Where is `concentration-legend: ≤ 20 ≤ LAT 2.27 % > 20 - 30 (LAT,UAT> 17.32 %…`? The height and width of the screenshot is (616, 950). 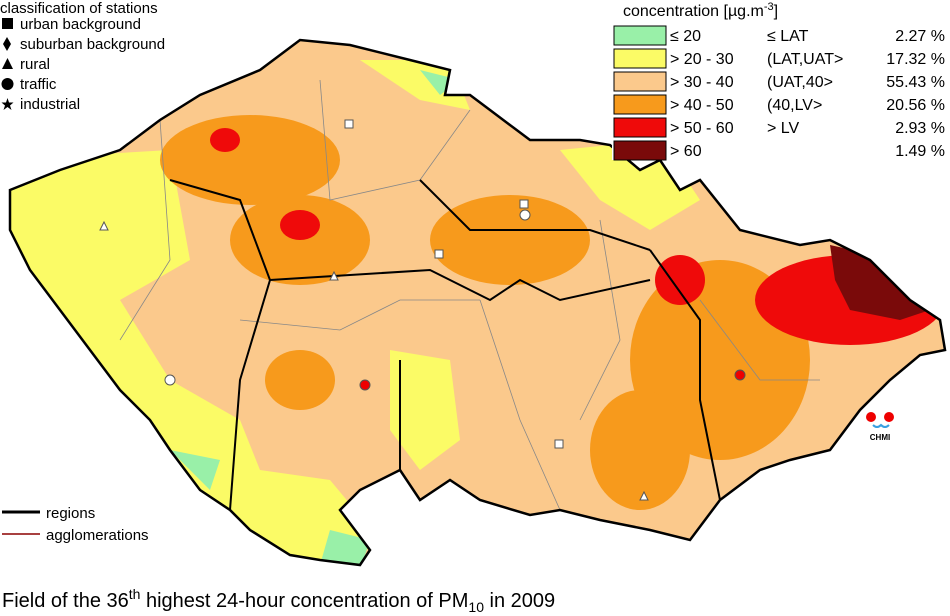 concentration-legend: ≤ 20 ≤ LAT 2.27 % > 20 - 30 (LAT,UAT> 17.32 %… is located at coordinates (779, 93).